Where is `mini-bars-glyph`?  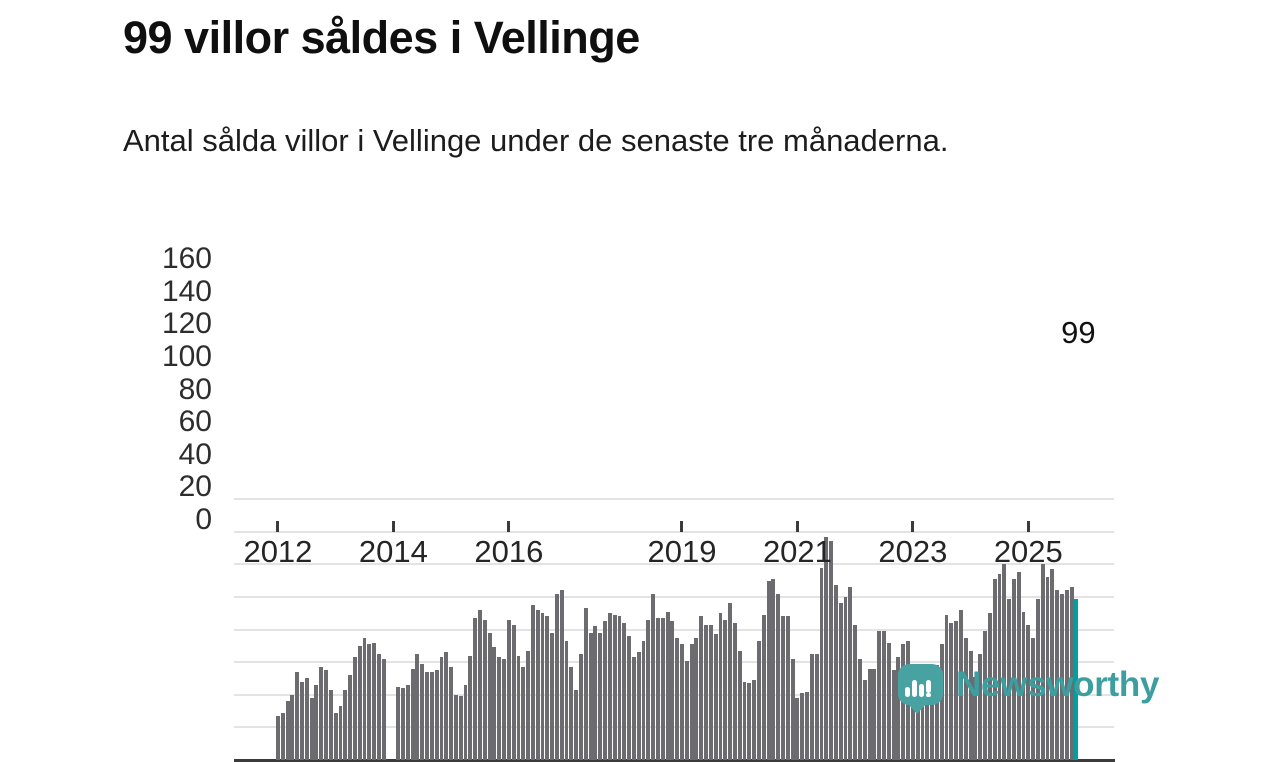 mini-bars-glyph is located at coordinates (918, 688).